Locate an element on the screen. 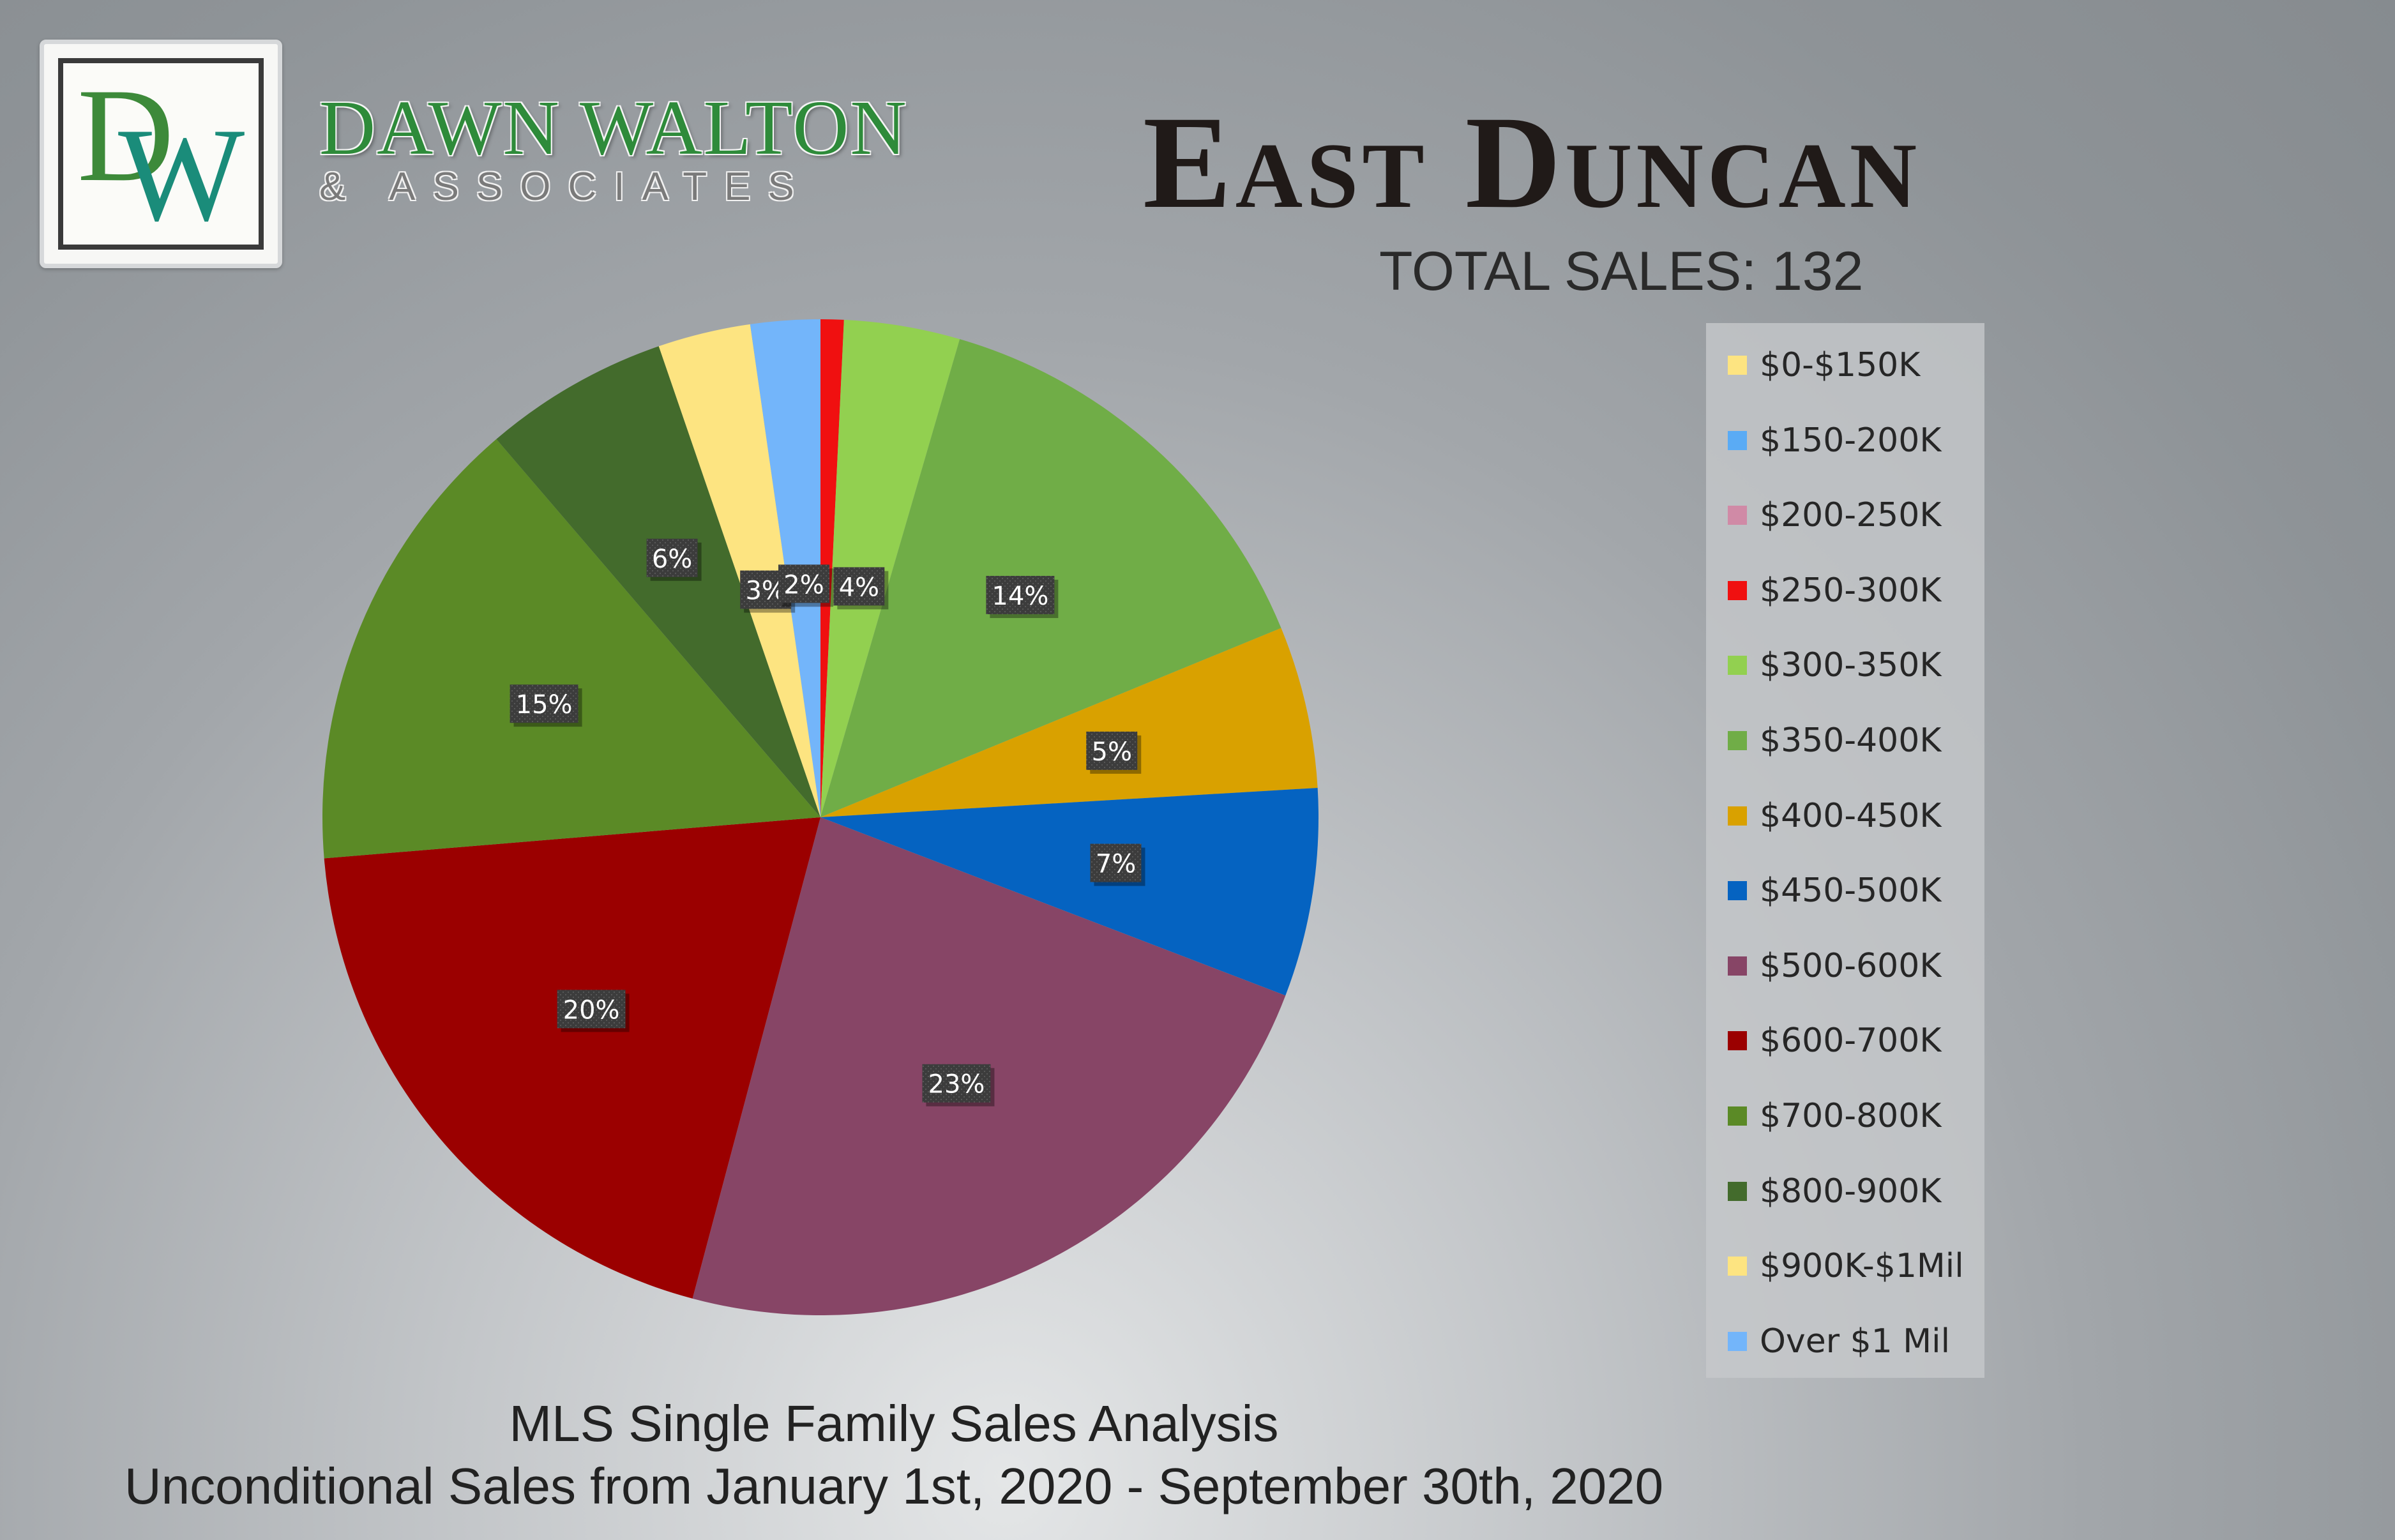 The width and height of the screenshot is (2395, 1540). data-label-450-500k: 7% is located at coordinates (1117, 864).